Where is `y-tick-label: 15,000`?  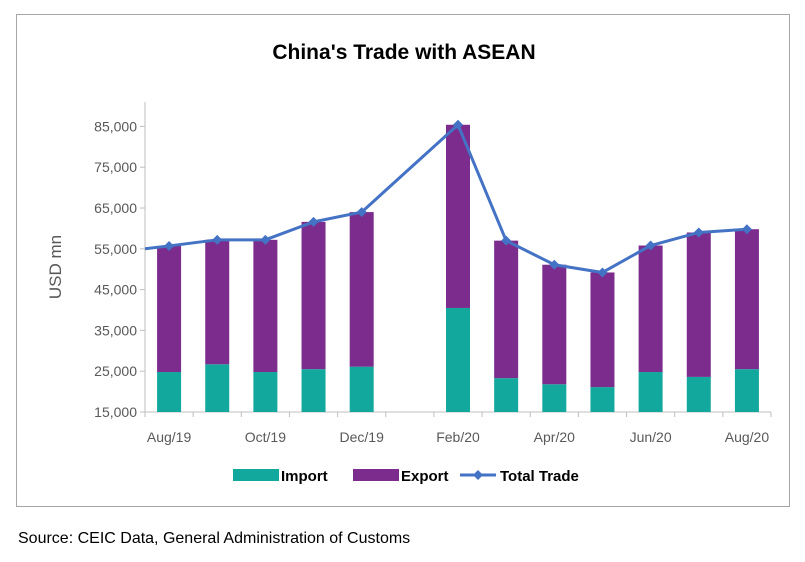
y-tick-label: 15,000 is located at coordinates (115, 412).